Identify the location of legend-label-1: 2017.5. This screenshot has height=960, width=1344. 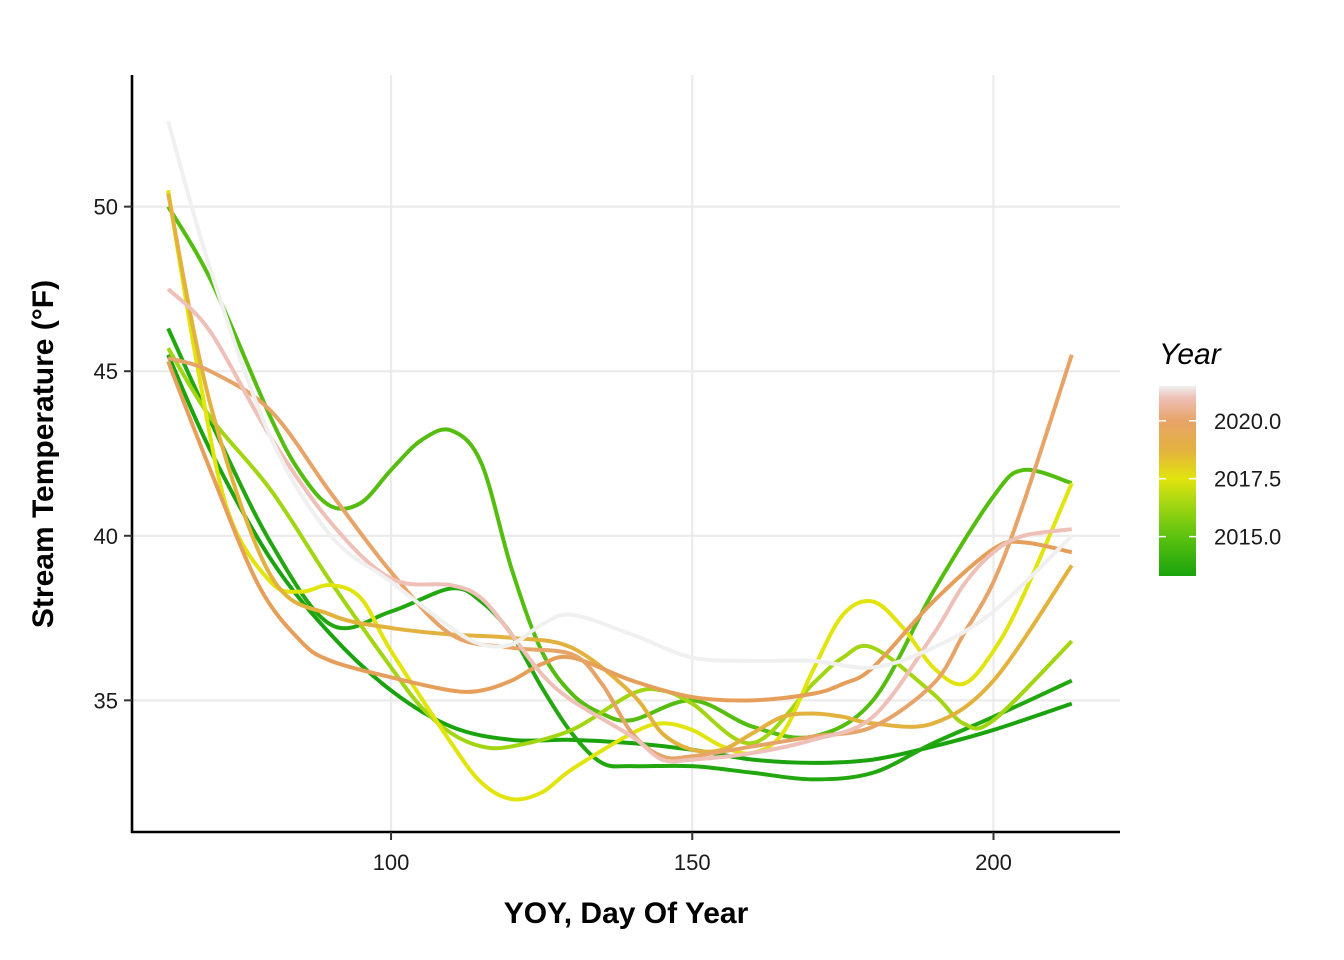
(1247, 479).